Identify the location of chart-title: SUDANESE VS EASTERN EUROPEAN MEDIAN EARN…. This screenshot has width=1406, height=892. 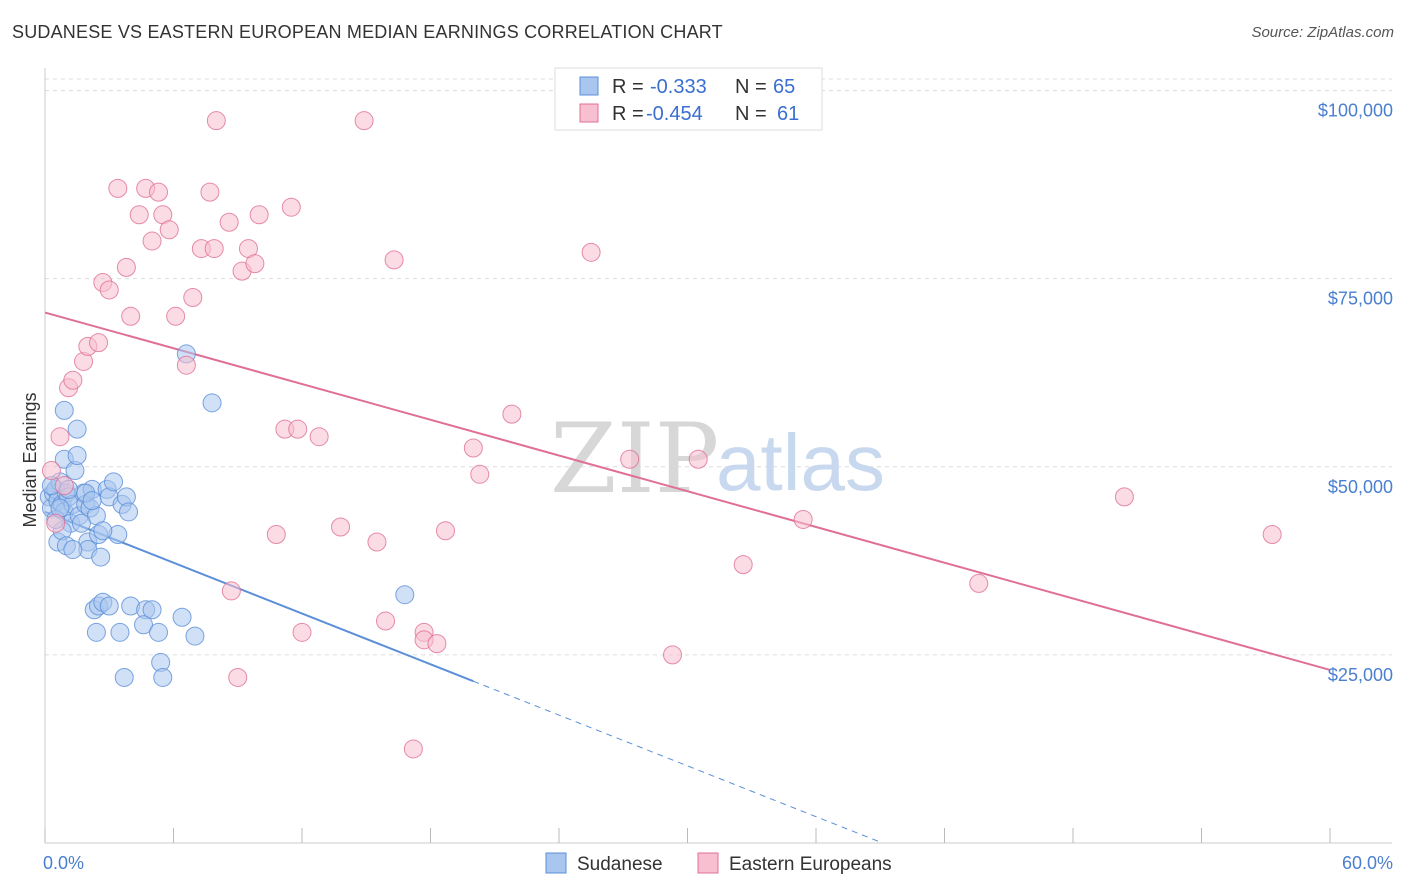
(367, 32).